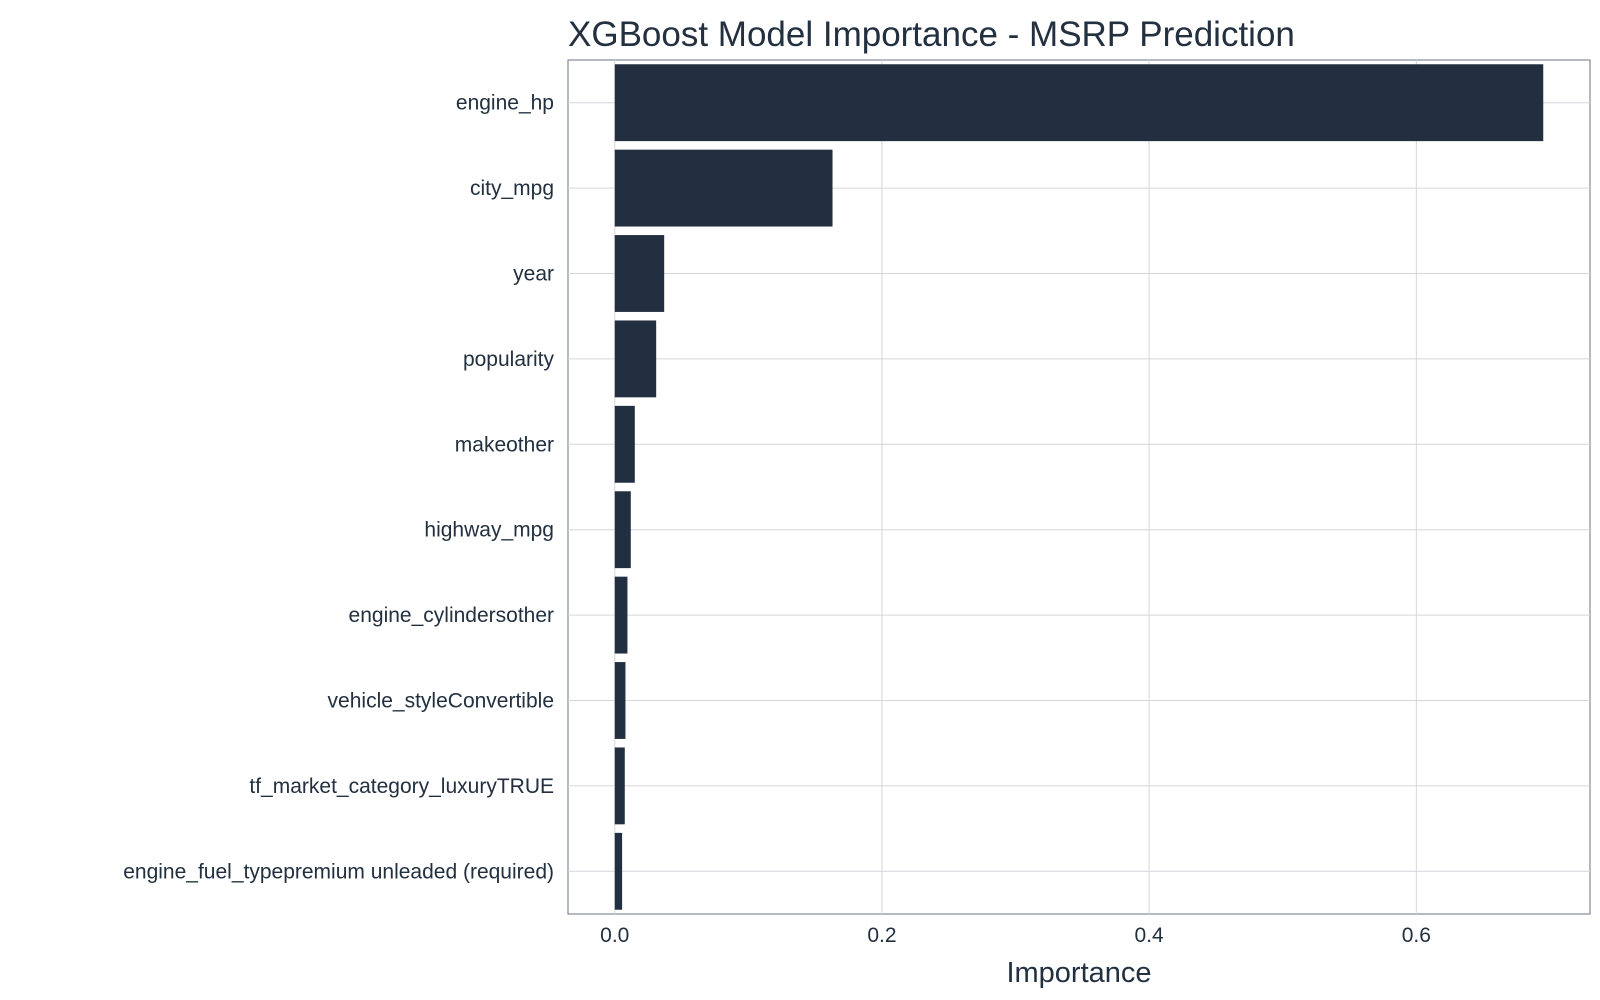  What do you see at coordinates (533, 274) in the screenshot?
I see `category-label: year` at bounding box center [533, 274].